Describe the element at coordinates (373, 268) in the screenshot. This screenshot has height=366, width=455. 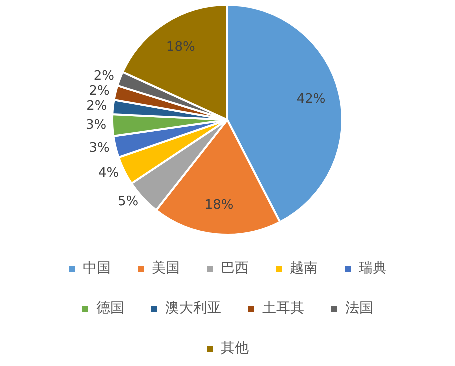
I see `legend-label: 瑞典` at that location.